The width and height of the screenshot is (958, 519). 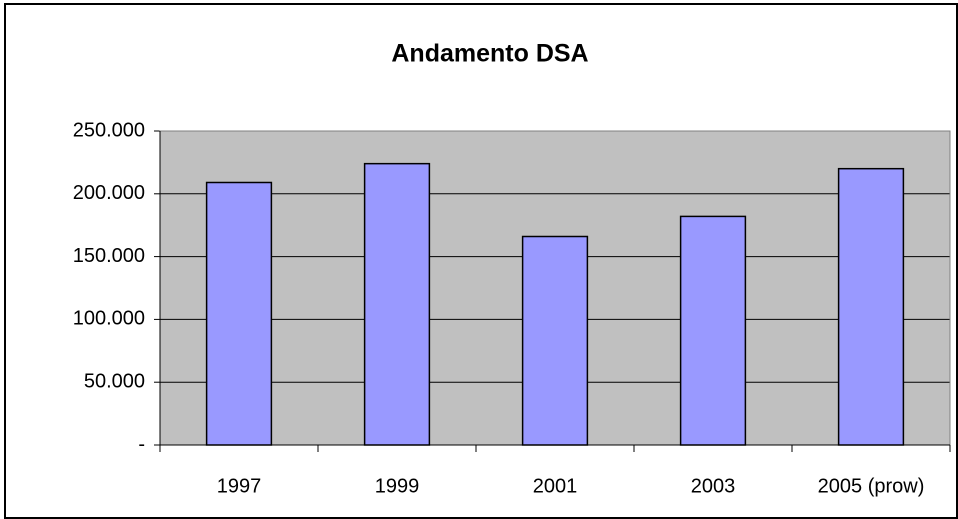 I want to click on y-tick-label: 100.000, so click(x=109, y=319).